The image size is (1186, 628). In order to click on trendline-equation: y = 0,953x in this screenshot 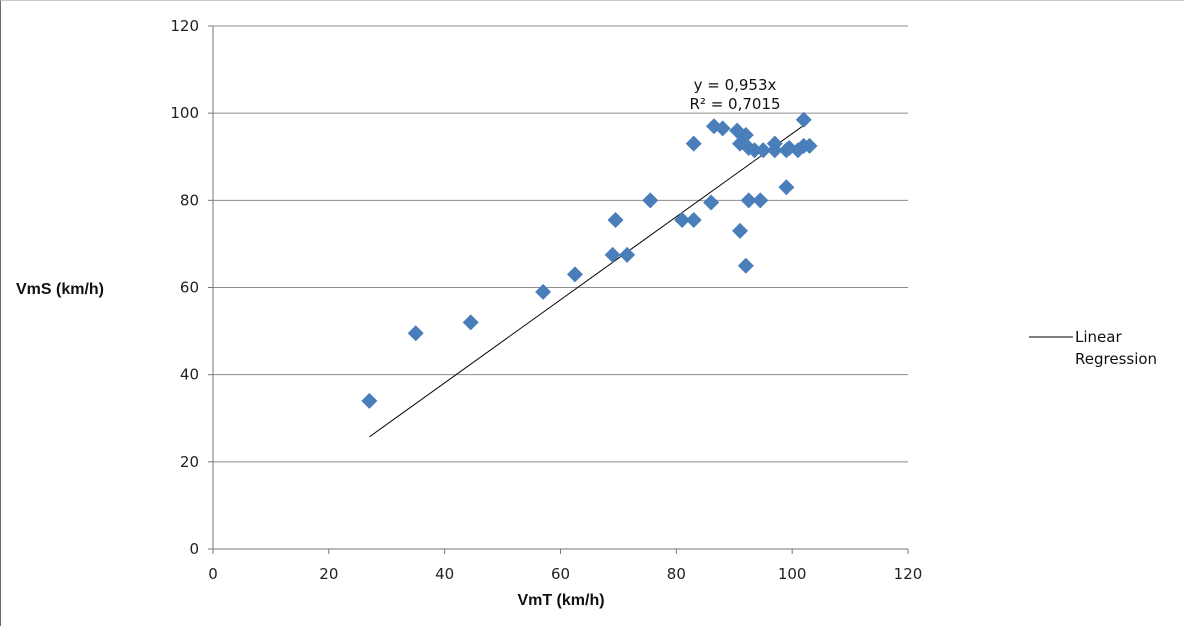, I will do `click(735, 85)`.